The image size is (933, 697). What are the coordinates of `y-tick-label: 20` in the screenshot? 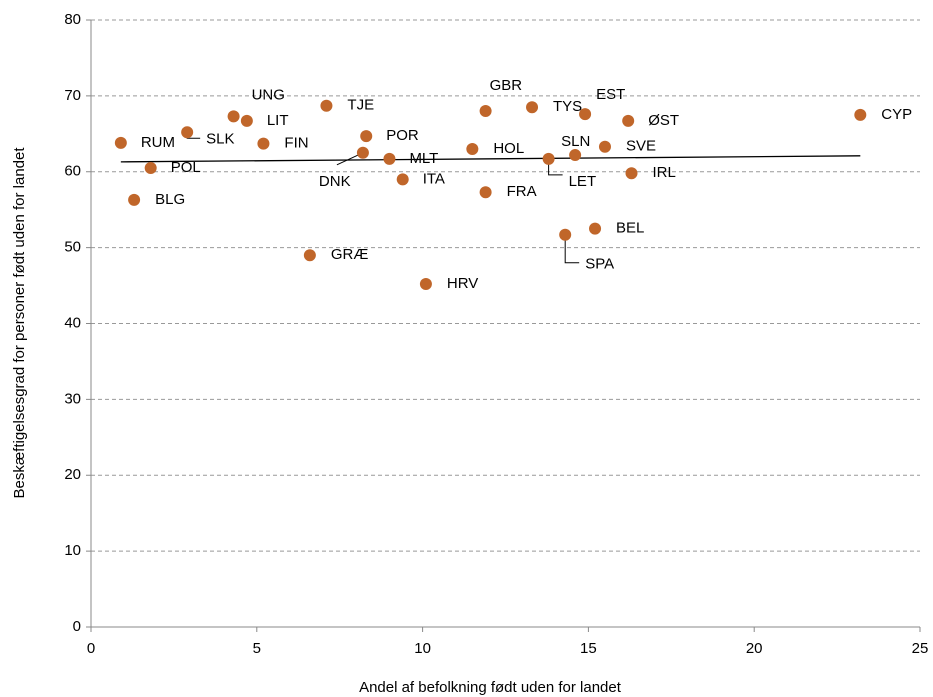 It's located at (72, 474).